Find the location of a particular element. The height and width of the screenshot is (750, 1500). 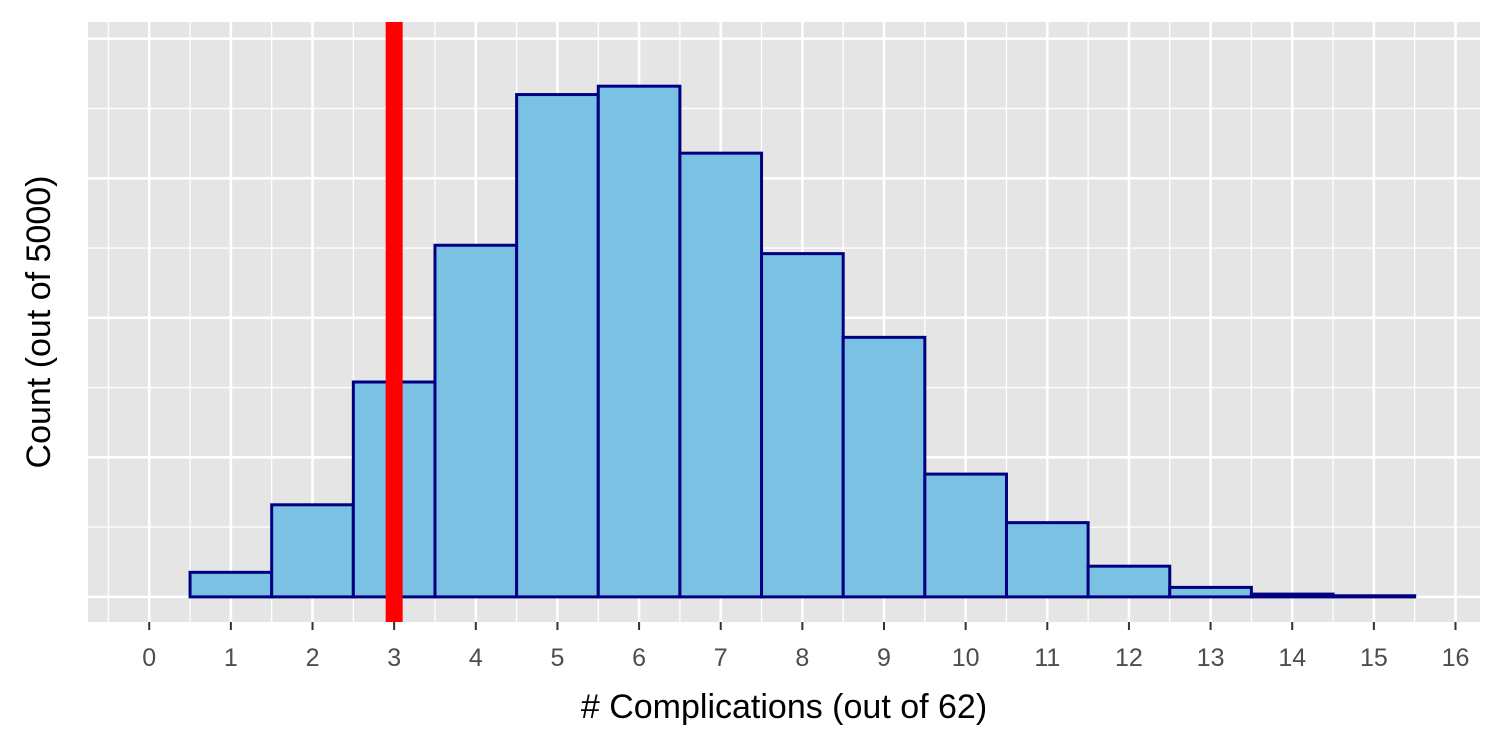

x-tick-label: 0 is located at coordinates (149, 658).